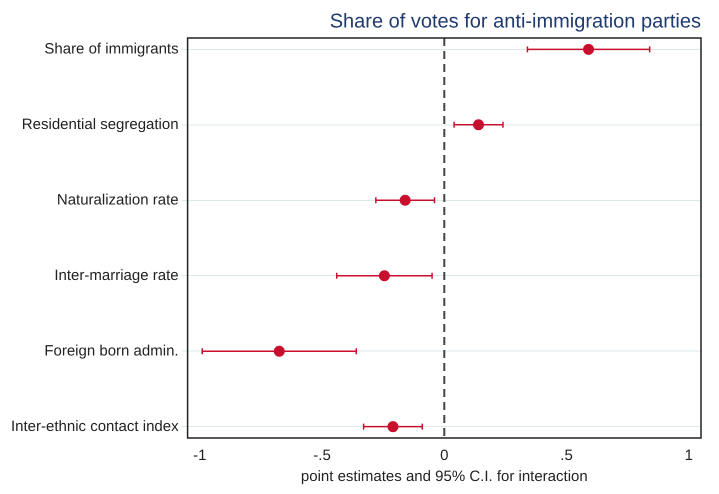 Image resolution: width=719 pixels, height=494 pixels. Describe the element at coordinates (95, 426) in the screenshot. I see `y-tick-label: Inter-ethnic contact index` at that location.